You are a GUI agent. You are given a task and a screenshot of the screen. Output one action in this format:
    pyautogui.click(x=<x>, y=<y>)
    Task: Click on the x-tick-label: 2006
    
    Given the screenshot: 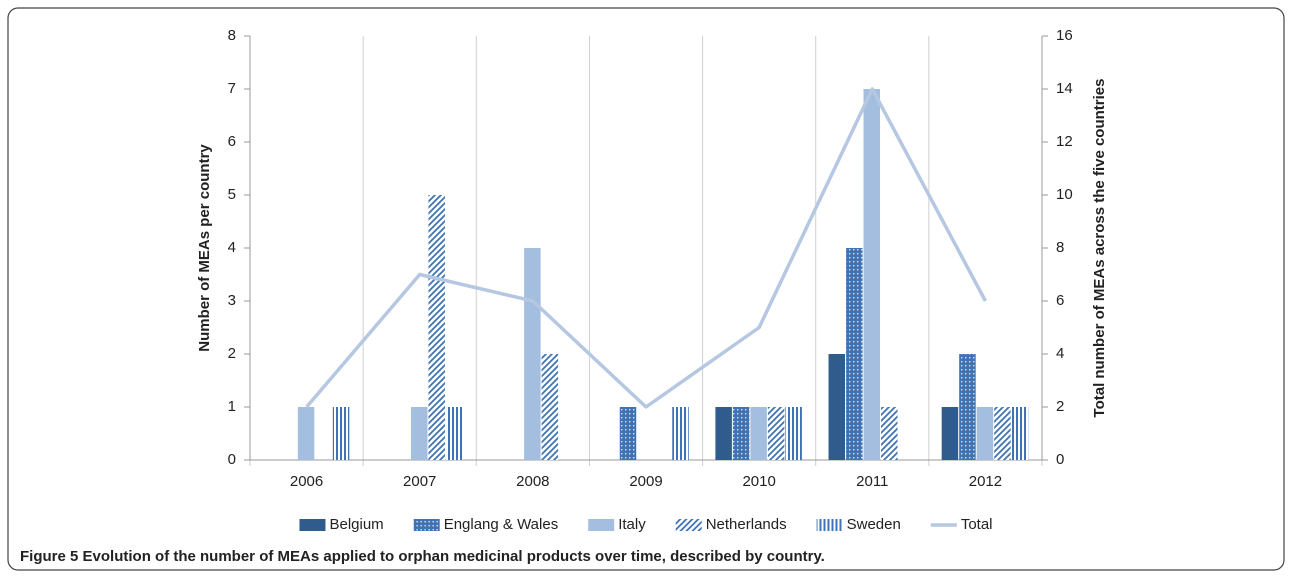 What is the action you would take?
    pyautogui.click(x=306, y=481)
    